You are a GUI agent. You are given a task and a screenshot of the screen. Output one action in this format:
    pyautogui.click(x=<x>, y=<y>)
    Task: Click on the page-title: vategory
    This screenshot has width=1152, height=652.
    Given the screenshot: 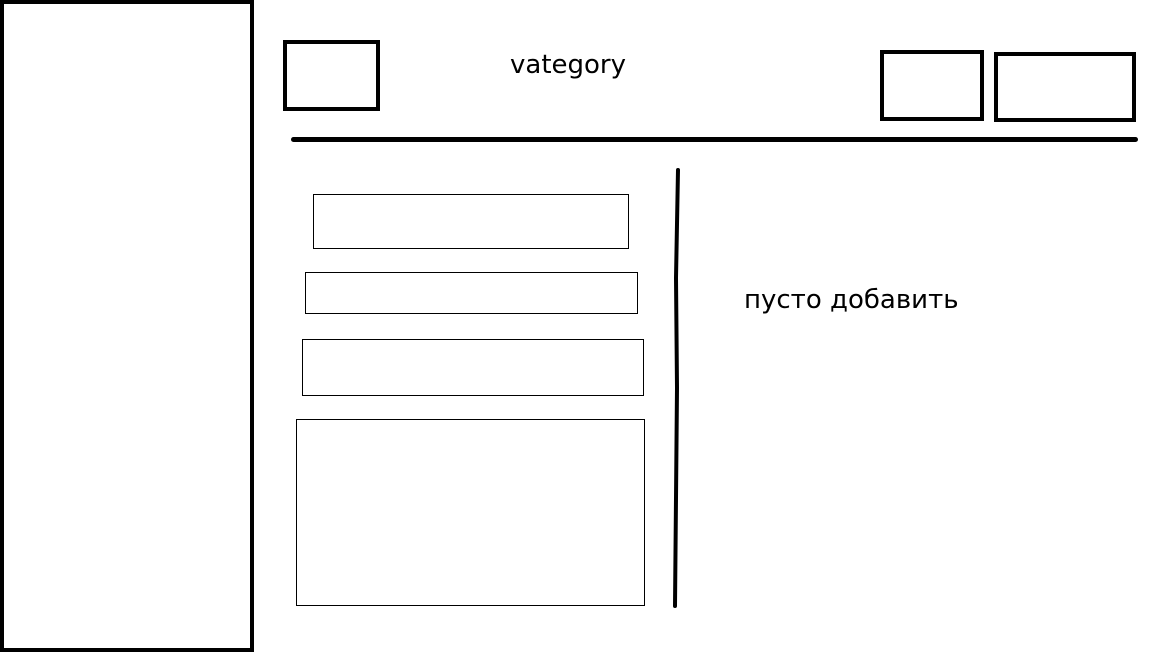 What is the action you would take?
    pyautogui.click(x=568, y=65)
    